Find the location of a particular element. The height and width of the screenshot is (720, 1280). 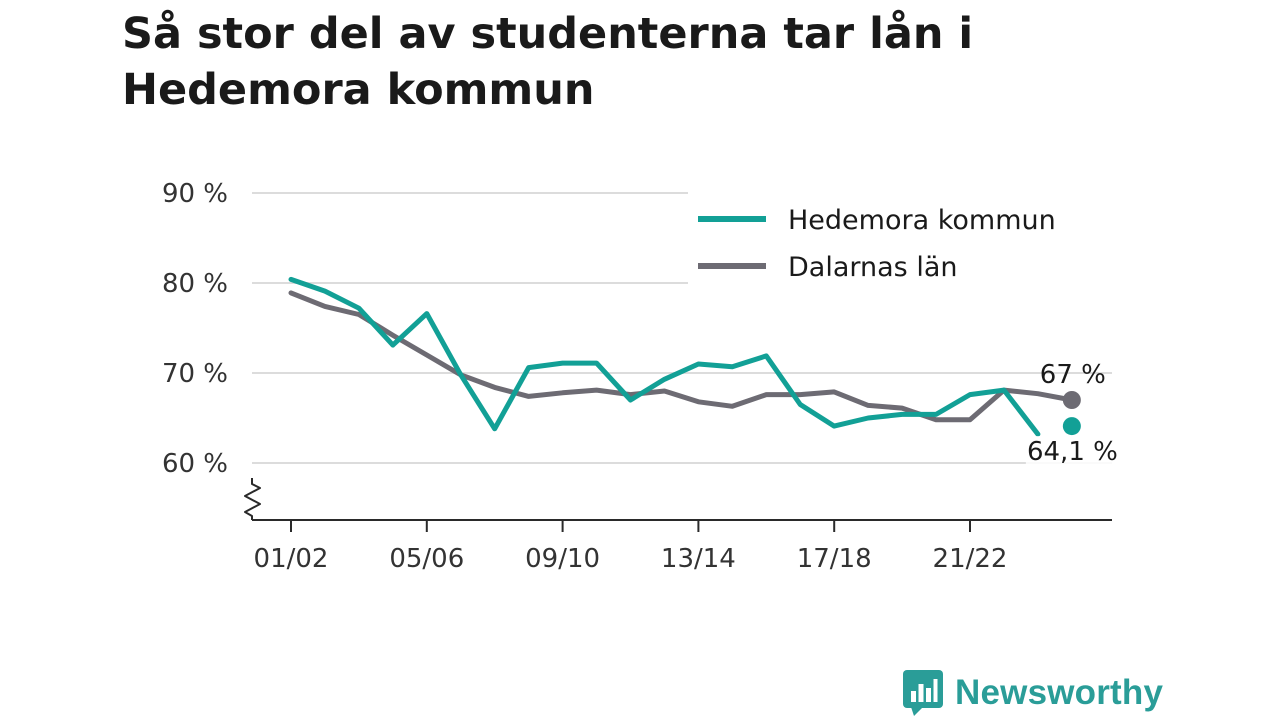

end-point-dalarnas-lan is located at coordinates (1071, 400).